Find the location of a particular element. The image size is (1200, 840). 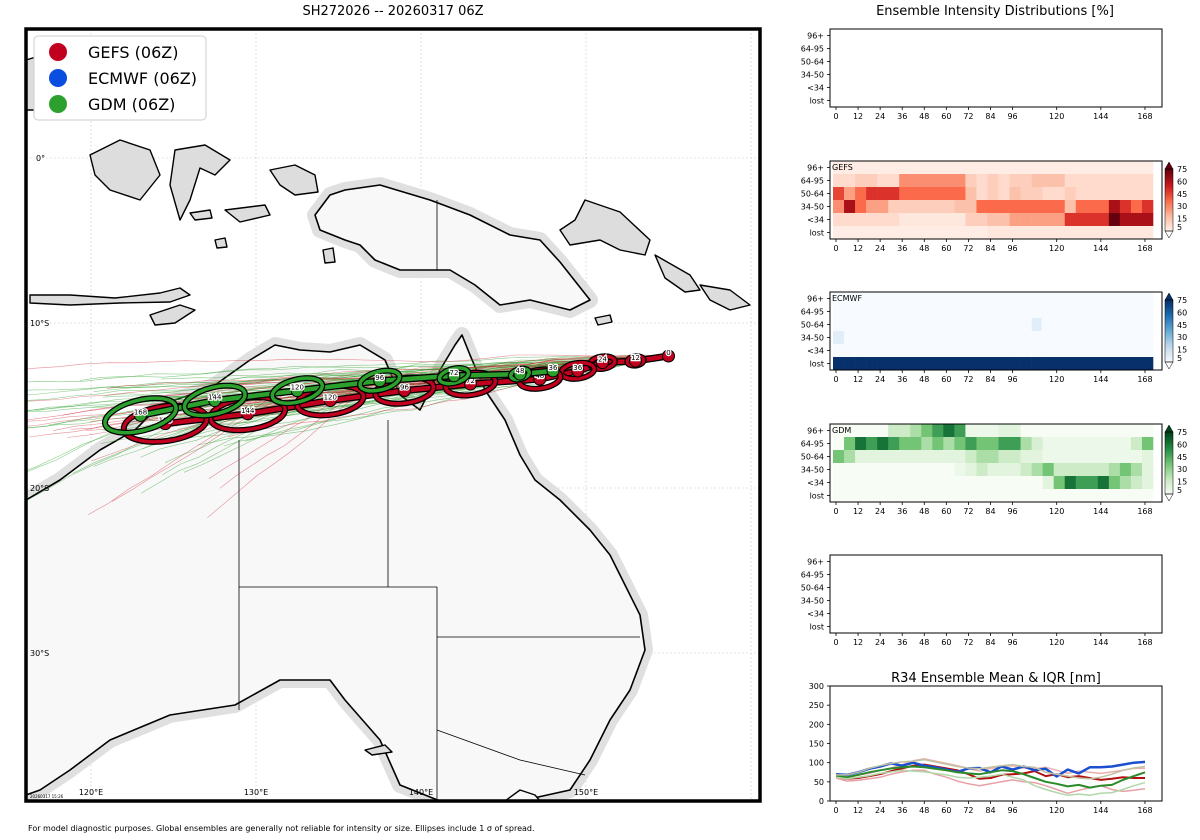

panel-model-label: GDM is located at coordinates (841, 430).